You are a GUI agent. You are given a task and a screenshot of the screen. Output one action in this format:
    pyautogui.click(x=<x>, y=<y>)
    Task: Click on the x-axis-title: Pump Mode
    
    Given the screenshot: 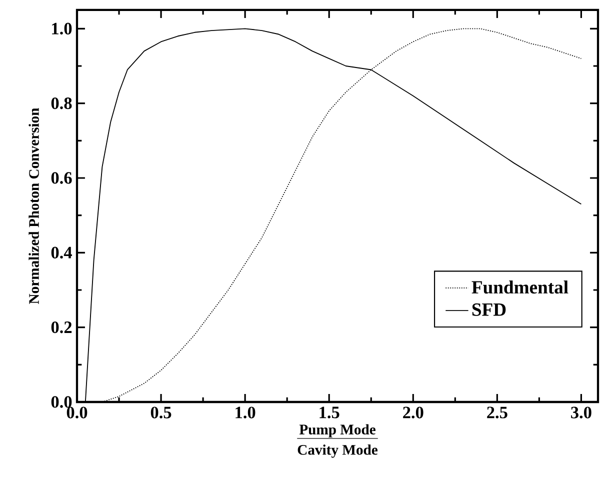 What is the action you would take?
    pyautogui.click(x=337, y=431)
    